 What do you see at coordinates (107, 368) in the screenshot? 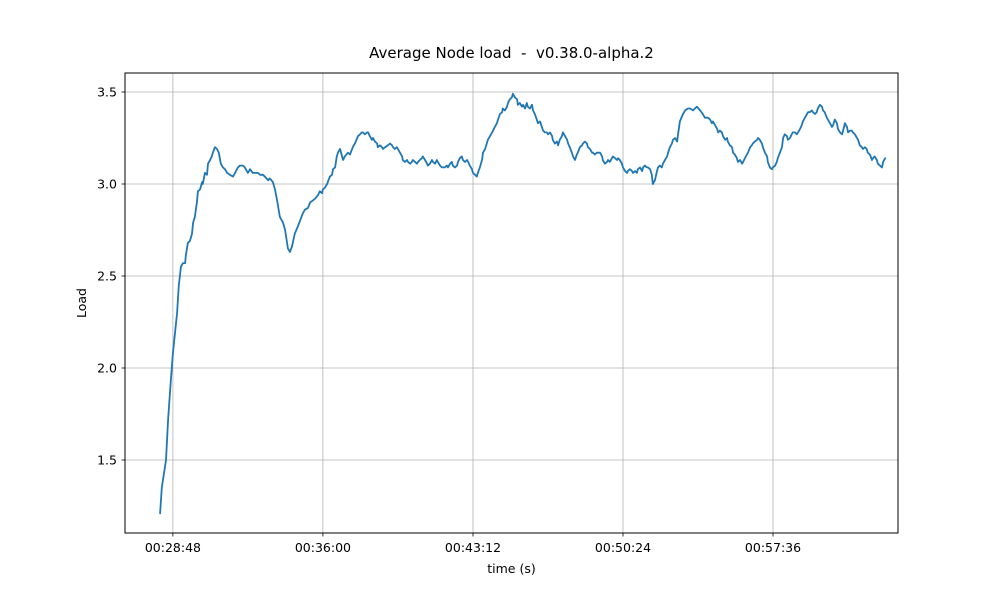
I see `y-tick-label: 2.0` at bounding box center [107, 368].